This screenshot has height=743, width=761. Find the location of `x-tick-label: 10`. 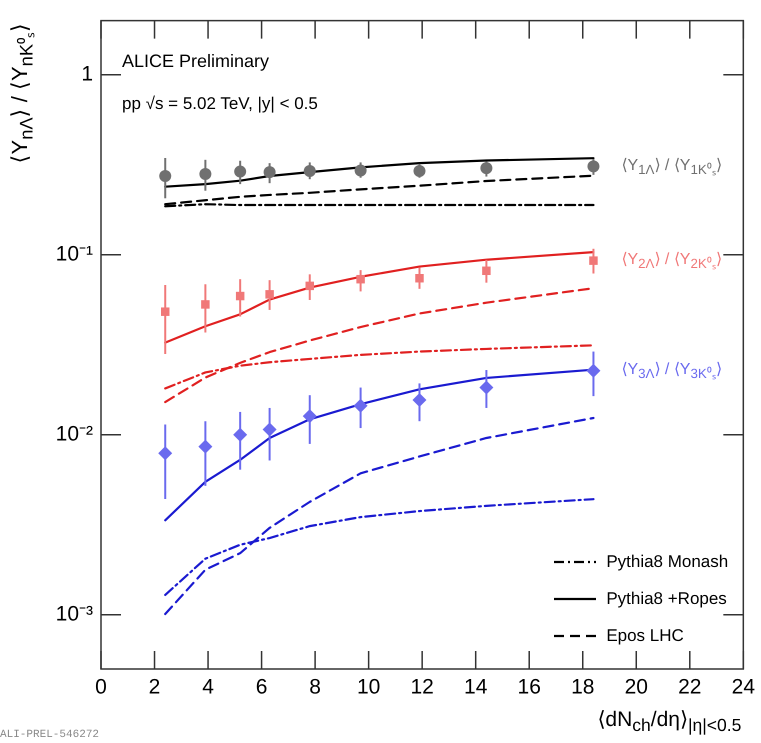

x-tick-label: 10 is located at coordinates (368, 686).